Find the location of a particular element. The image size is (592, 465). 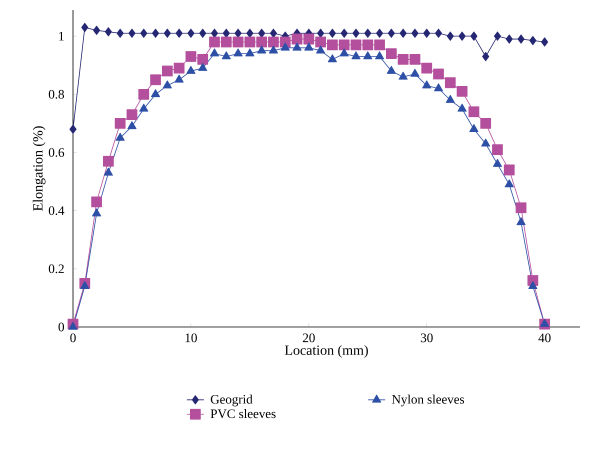

x-tick-label: 40 is located at coordinates (544, 338).